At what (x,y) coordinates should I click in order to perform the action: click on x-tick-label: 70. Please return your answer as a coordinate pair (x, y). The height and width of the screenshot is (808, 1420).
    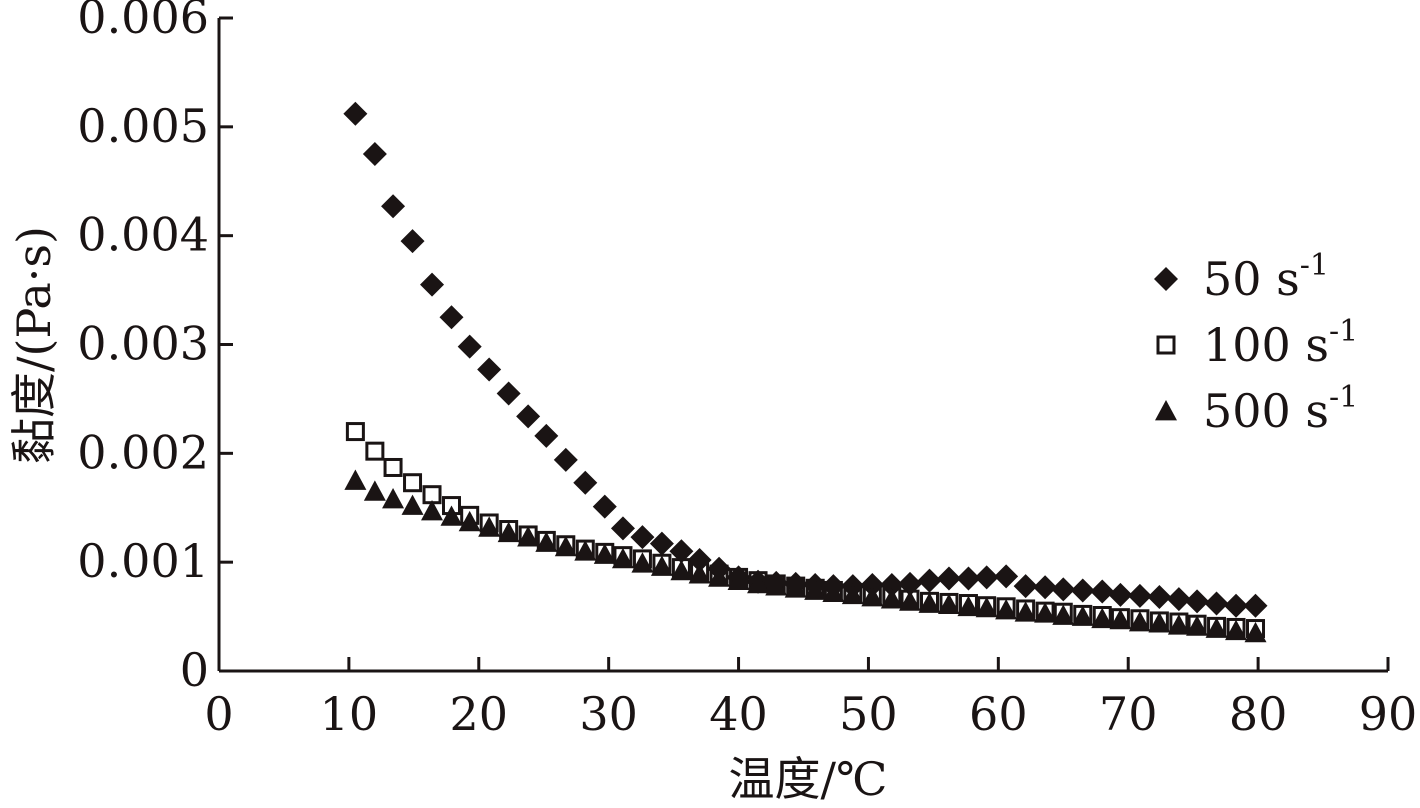
    Looking at the image, I should click on (1128, 714).